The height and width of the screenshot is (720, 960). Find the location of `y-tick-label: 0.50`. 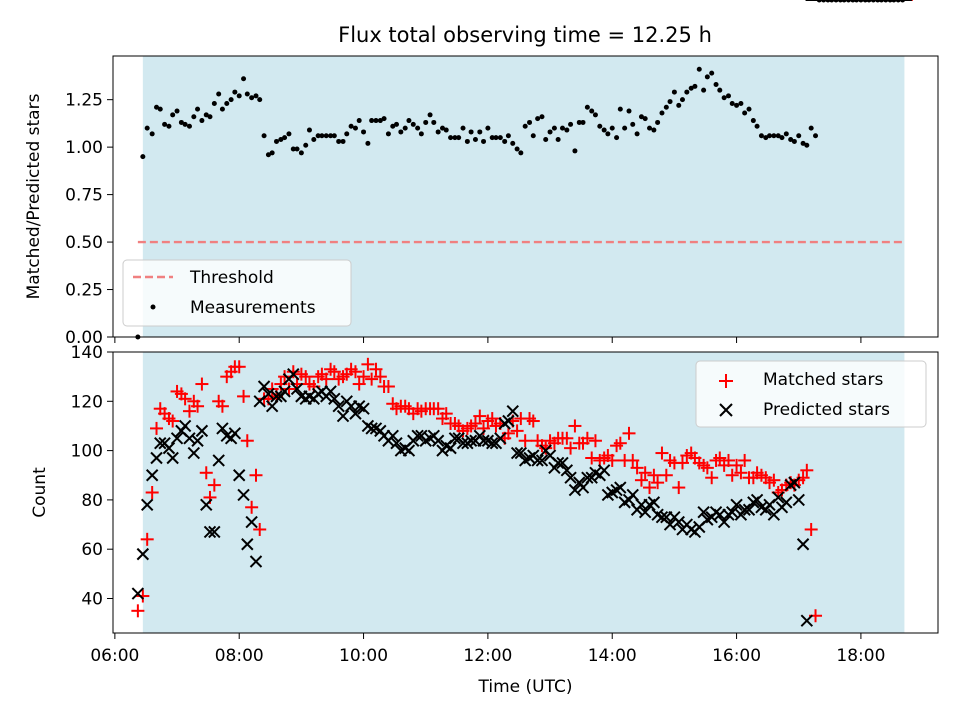

y-tick-label: 0.50 is located at coordinates (84, 243).